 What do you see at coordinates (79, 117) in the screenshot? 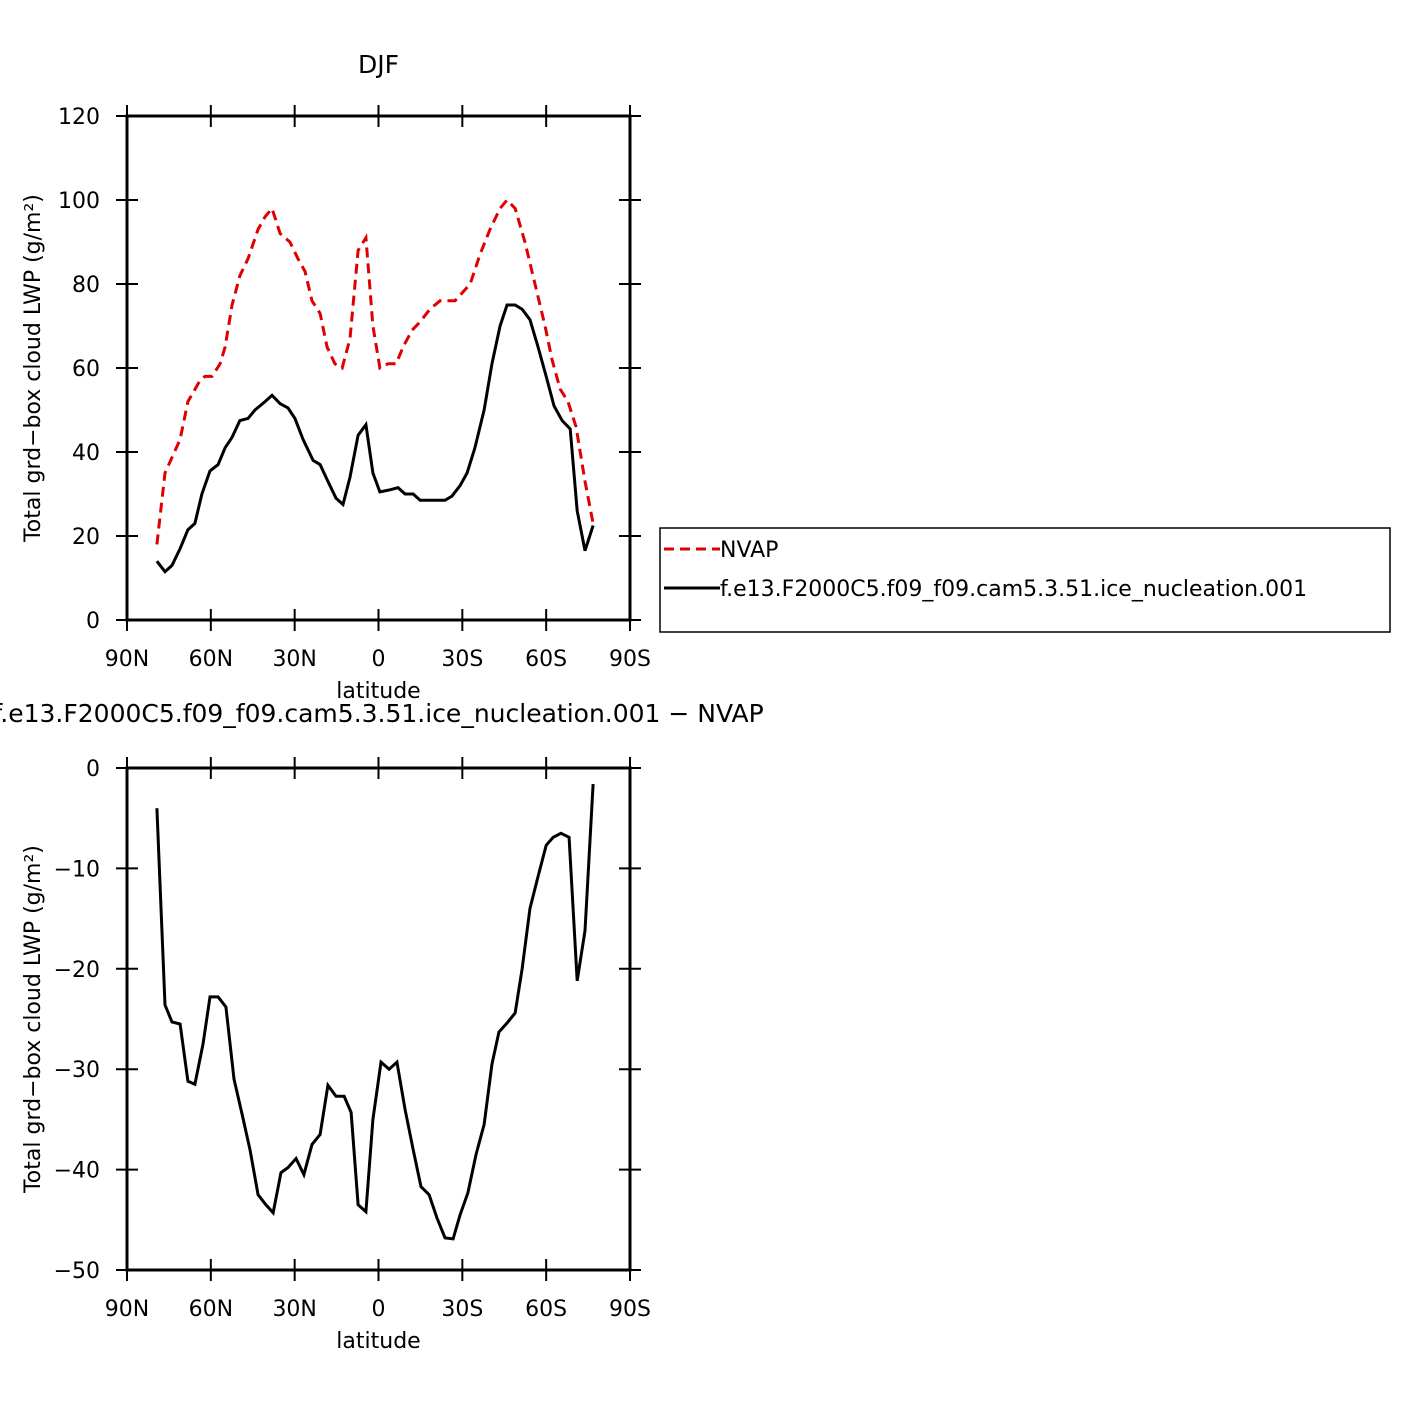
I see `y-tick-label: 120` at bounding box center [79, 117].